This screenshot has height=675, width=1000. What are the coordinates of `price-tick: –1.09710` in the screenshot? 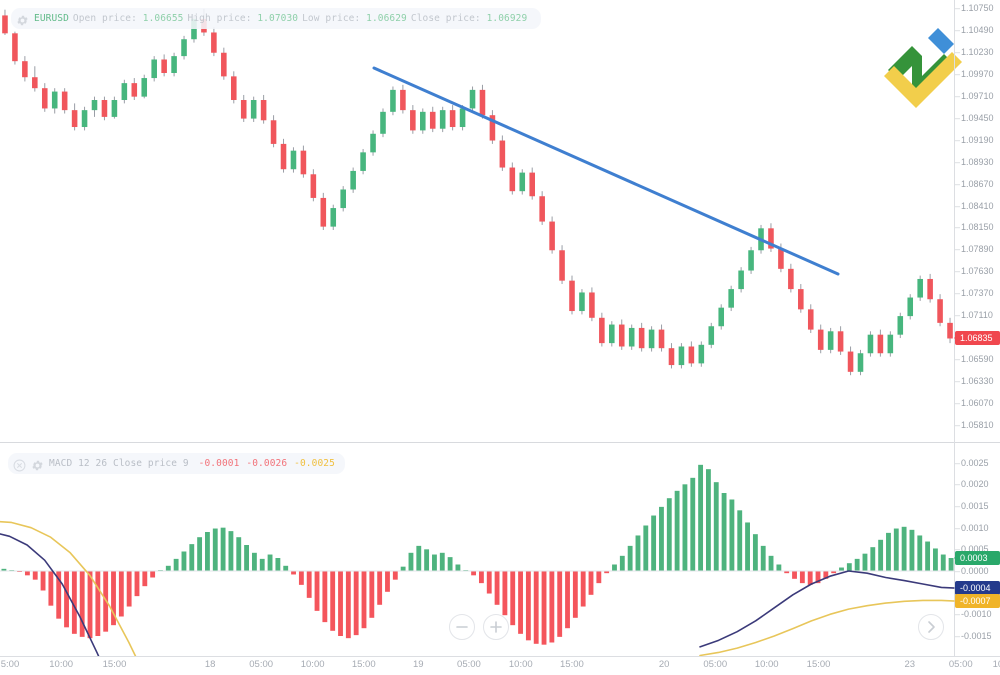 It's located at (974, 95).